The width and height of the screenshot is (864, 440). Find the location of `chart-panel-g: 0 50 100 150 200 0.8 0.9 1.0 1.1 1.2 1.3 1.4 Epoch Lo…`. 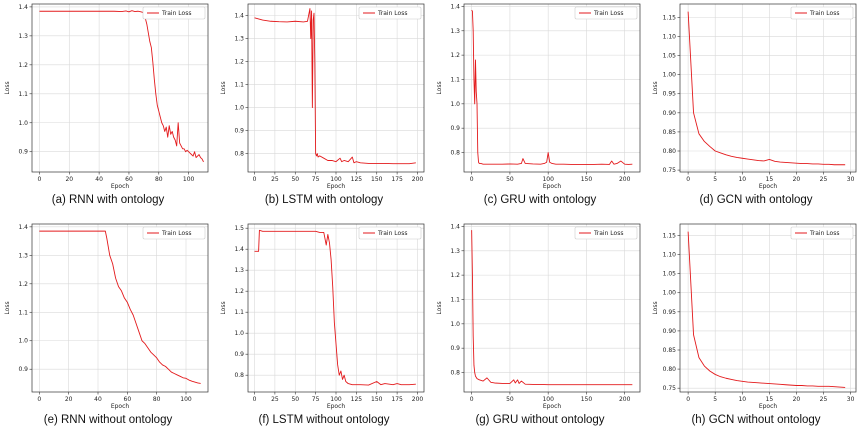

chart-panel-g: 0 50 100 150 200 0.8 0.9 1.0 1.1 1.2 1.3 1.4 Epoch Lo… is located at coordinates (540, 330).